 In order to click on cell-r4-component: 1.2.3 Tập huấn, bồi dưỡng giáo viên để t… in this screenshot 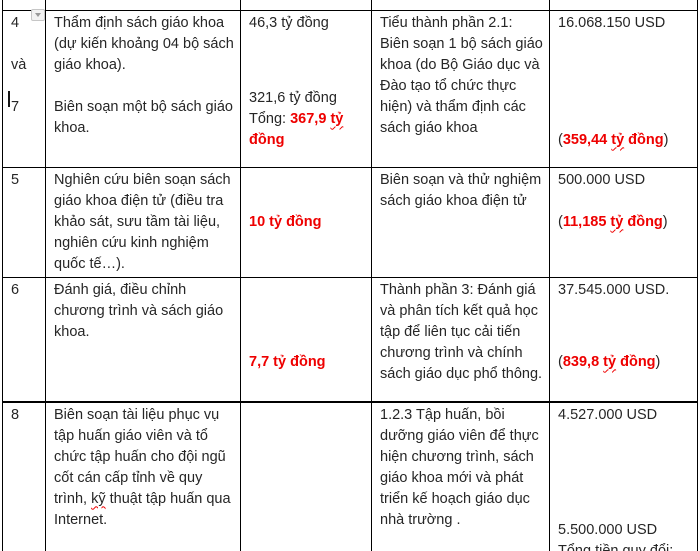, I will do `click(460, 476)`.